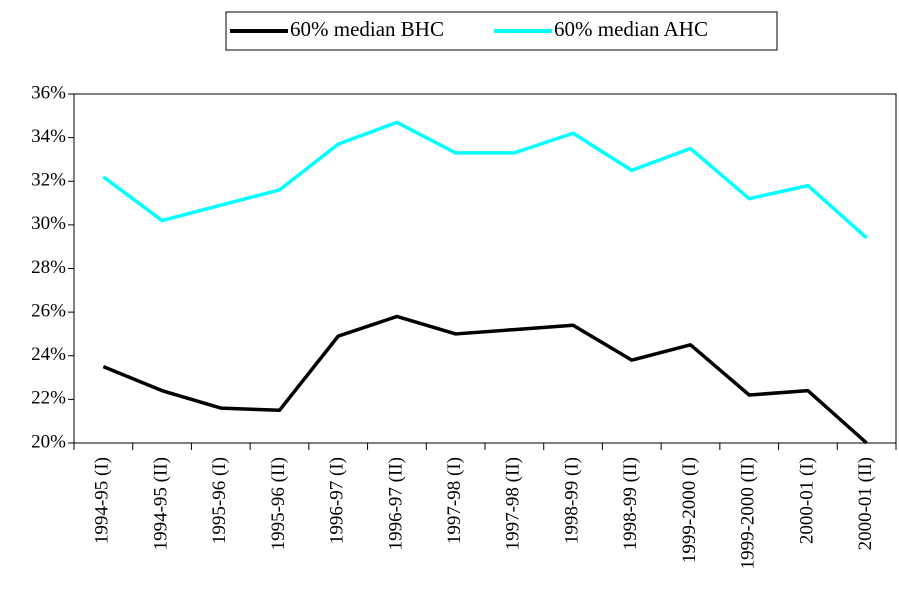  Describe the element at coordinates (689, 510) in the screenshot. I see `x-tick-label: 1999-2000 (I)` at that location.